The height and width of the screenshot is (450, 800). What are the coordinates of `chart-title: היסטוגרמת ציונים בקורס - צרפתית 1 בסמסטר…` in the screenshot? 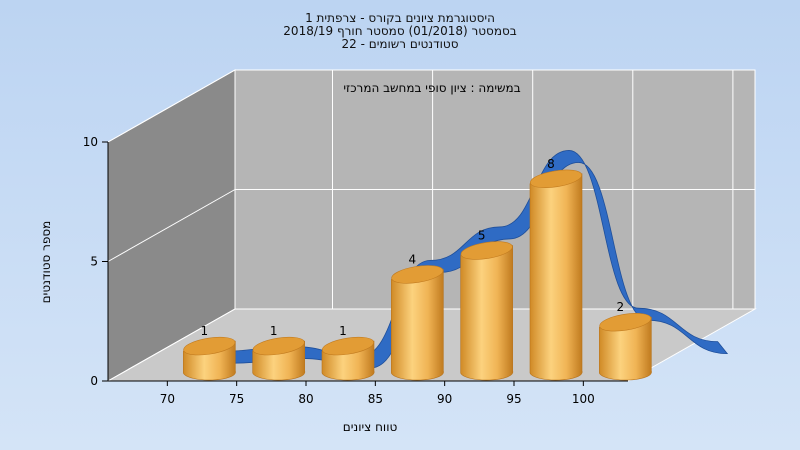 It's located at (399, 31).